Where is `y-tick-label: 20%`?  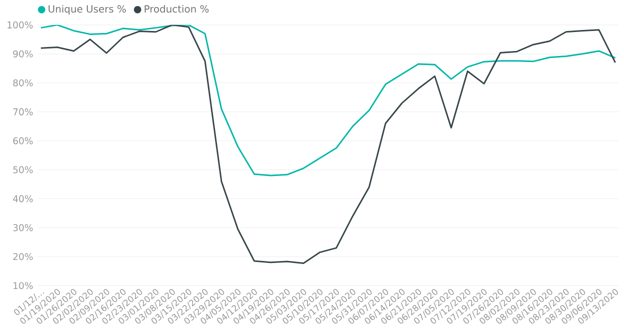
y-tick-label: 20% is located at coordinates (23, 256).